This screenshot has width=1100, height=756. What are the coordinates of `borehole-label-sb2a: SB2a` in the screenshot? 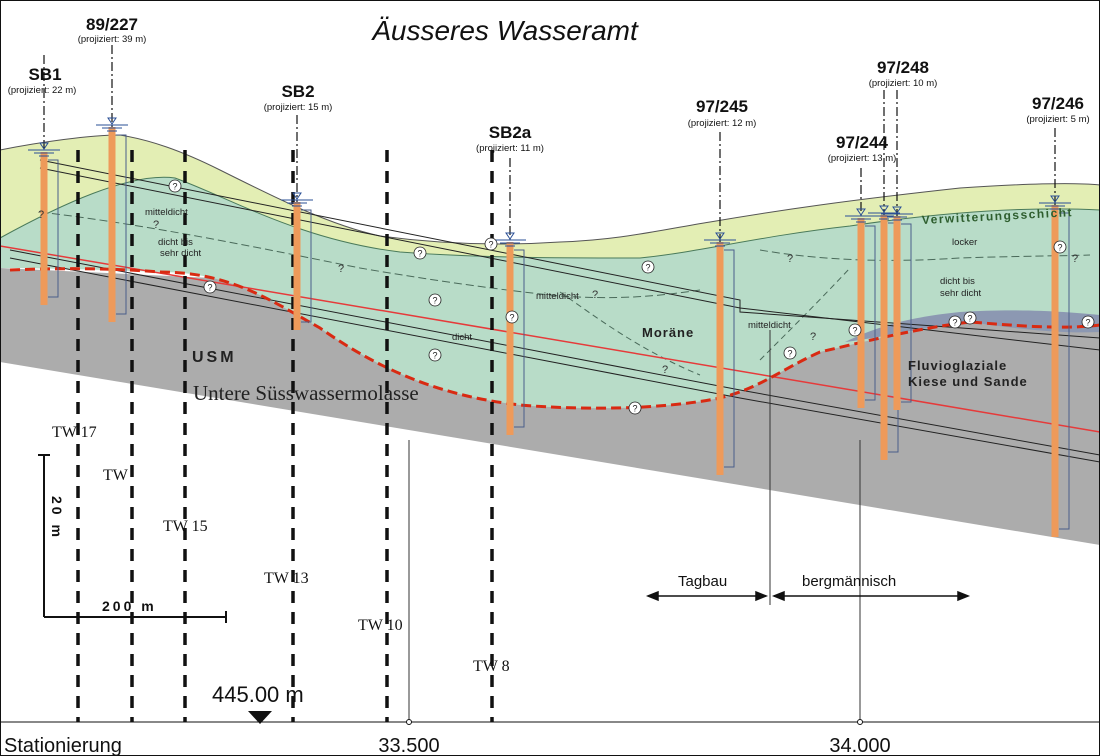 It's located at (510, 132).